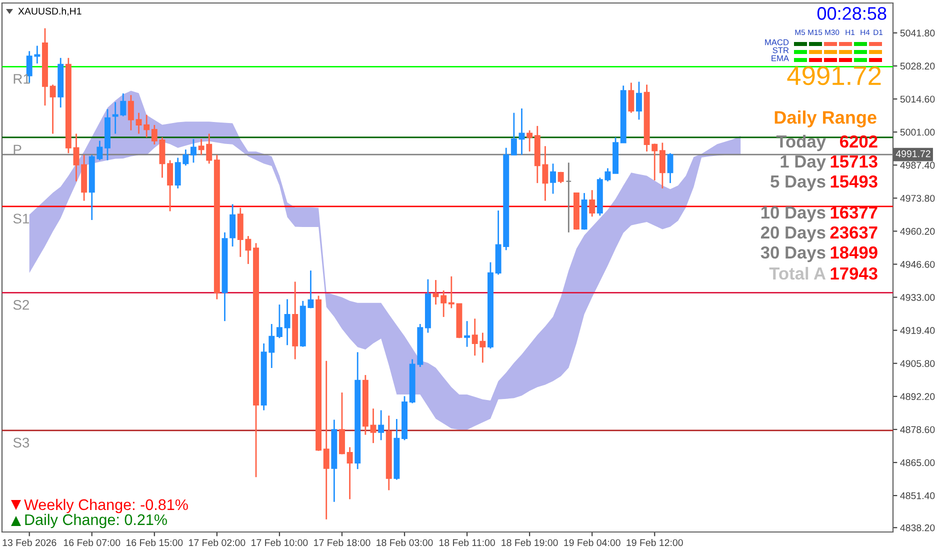 This screenshot has height=552, width=939. What do you see at coordinates (793, 214) in the screenshot?
I see `annotation: 10 Days` at bounding box center [793, 214].